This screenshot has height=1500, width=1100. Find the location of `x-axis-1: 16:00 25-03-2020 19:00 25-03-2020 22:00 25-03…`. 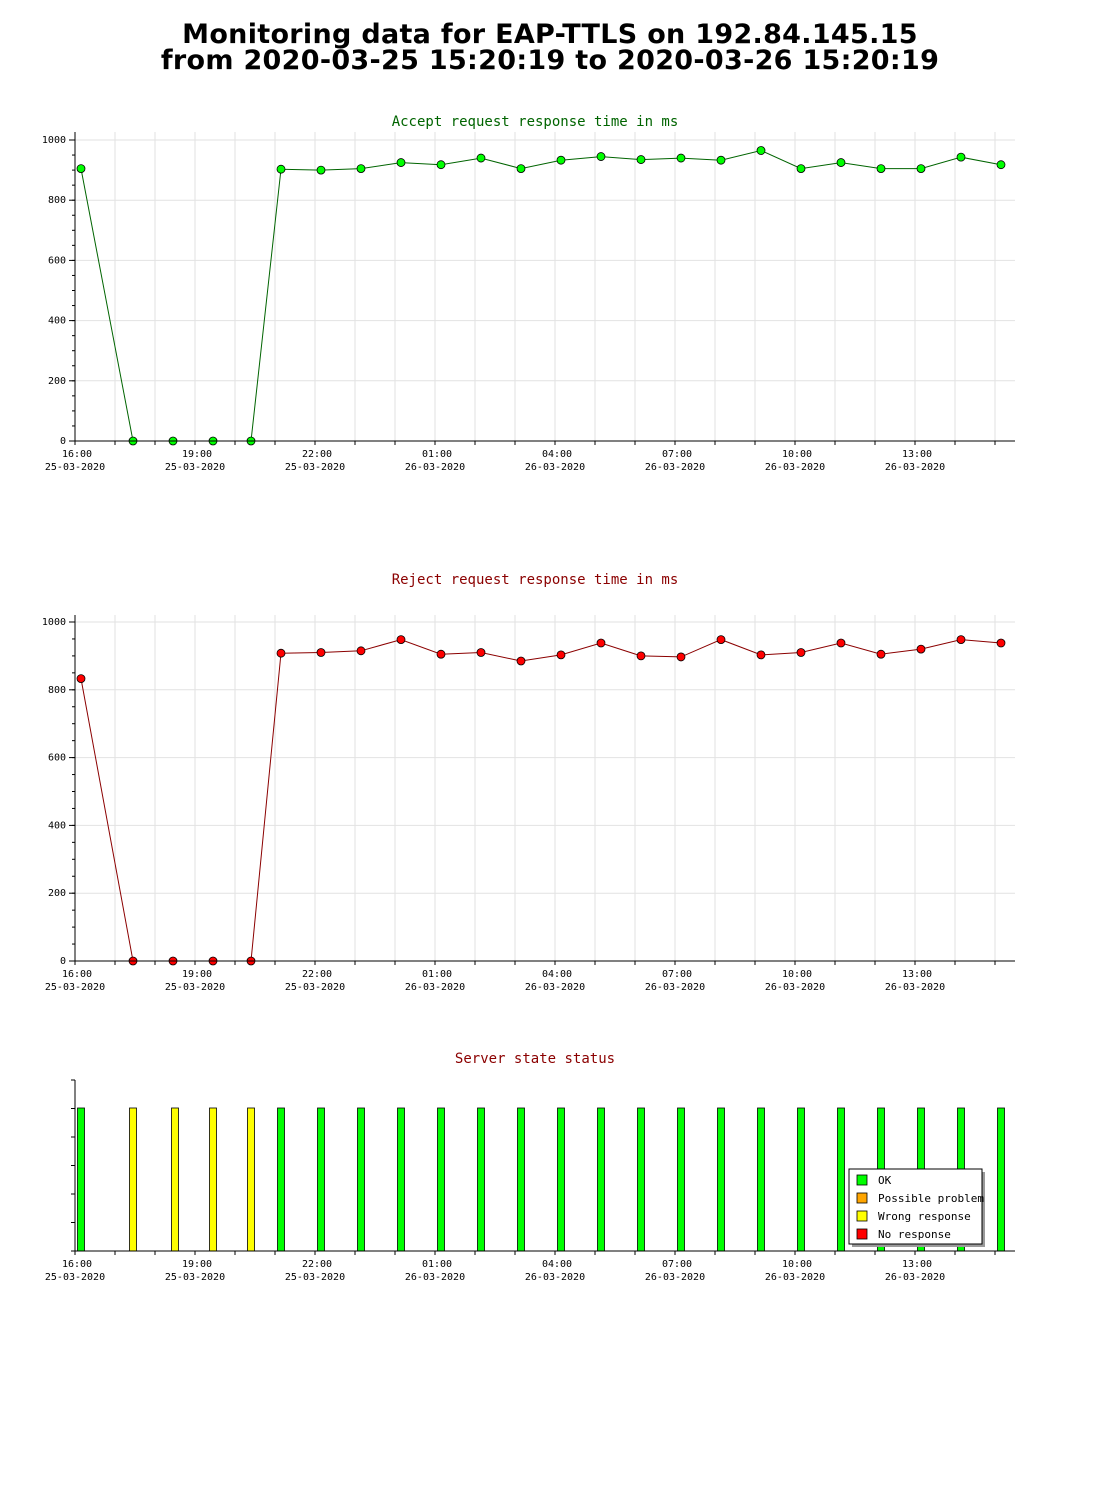

x-axis-1: 16:00 25-03-2020 19:00 25-03-2020 22:00 25-03… is located at coordinates (530, 976).